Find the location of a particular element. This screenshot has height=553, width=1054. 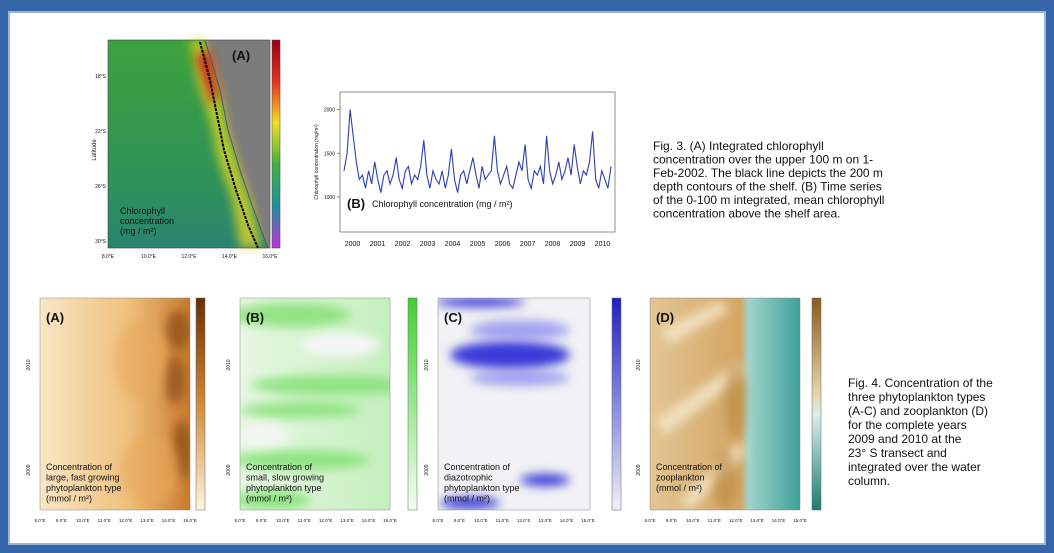

panel-title: Chlorophyll concentration (mg / m²) is located at coordinates (442, 204).